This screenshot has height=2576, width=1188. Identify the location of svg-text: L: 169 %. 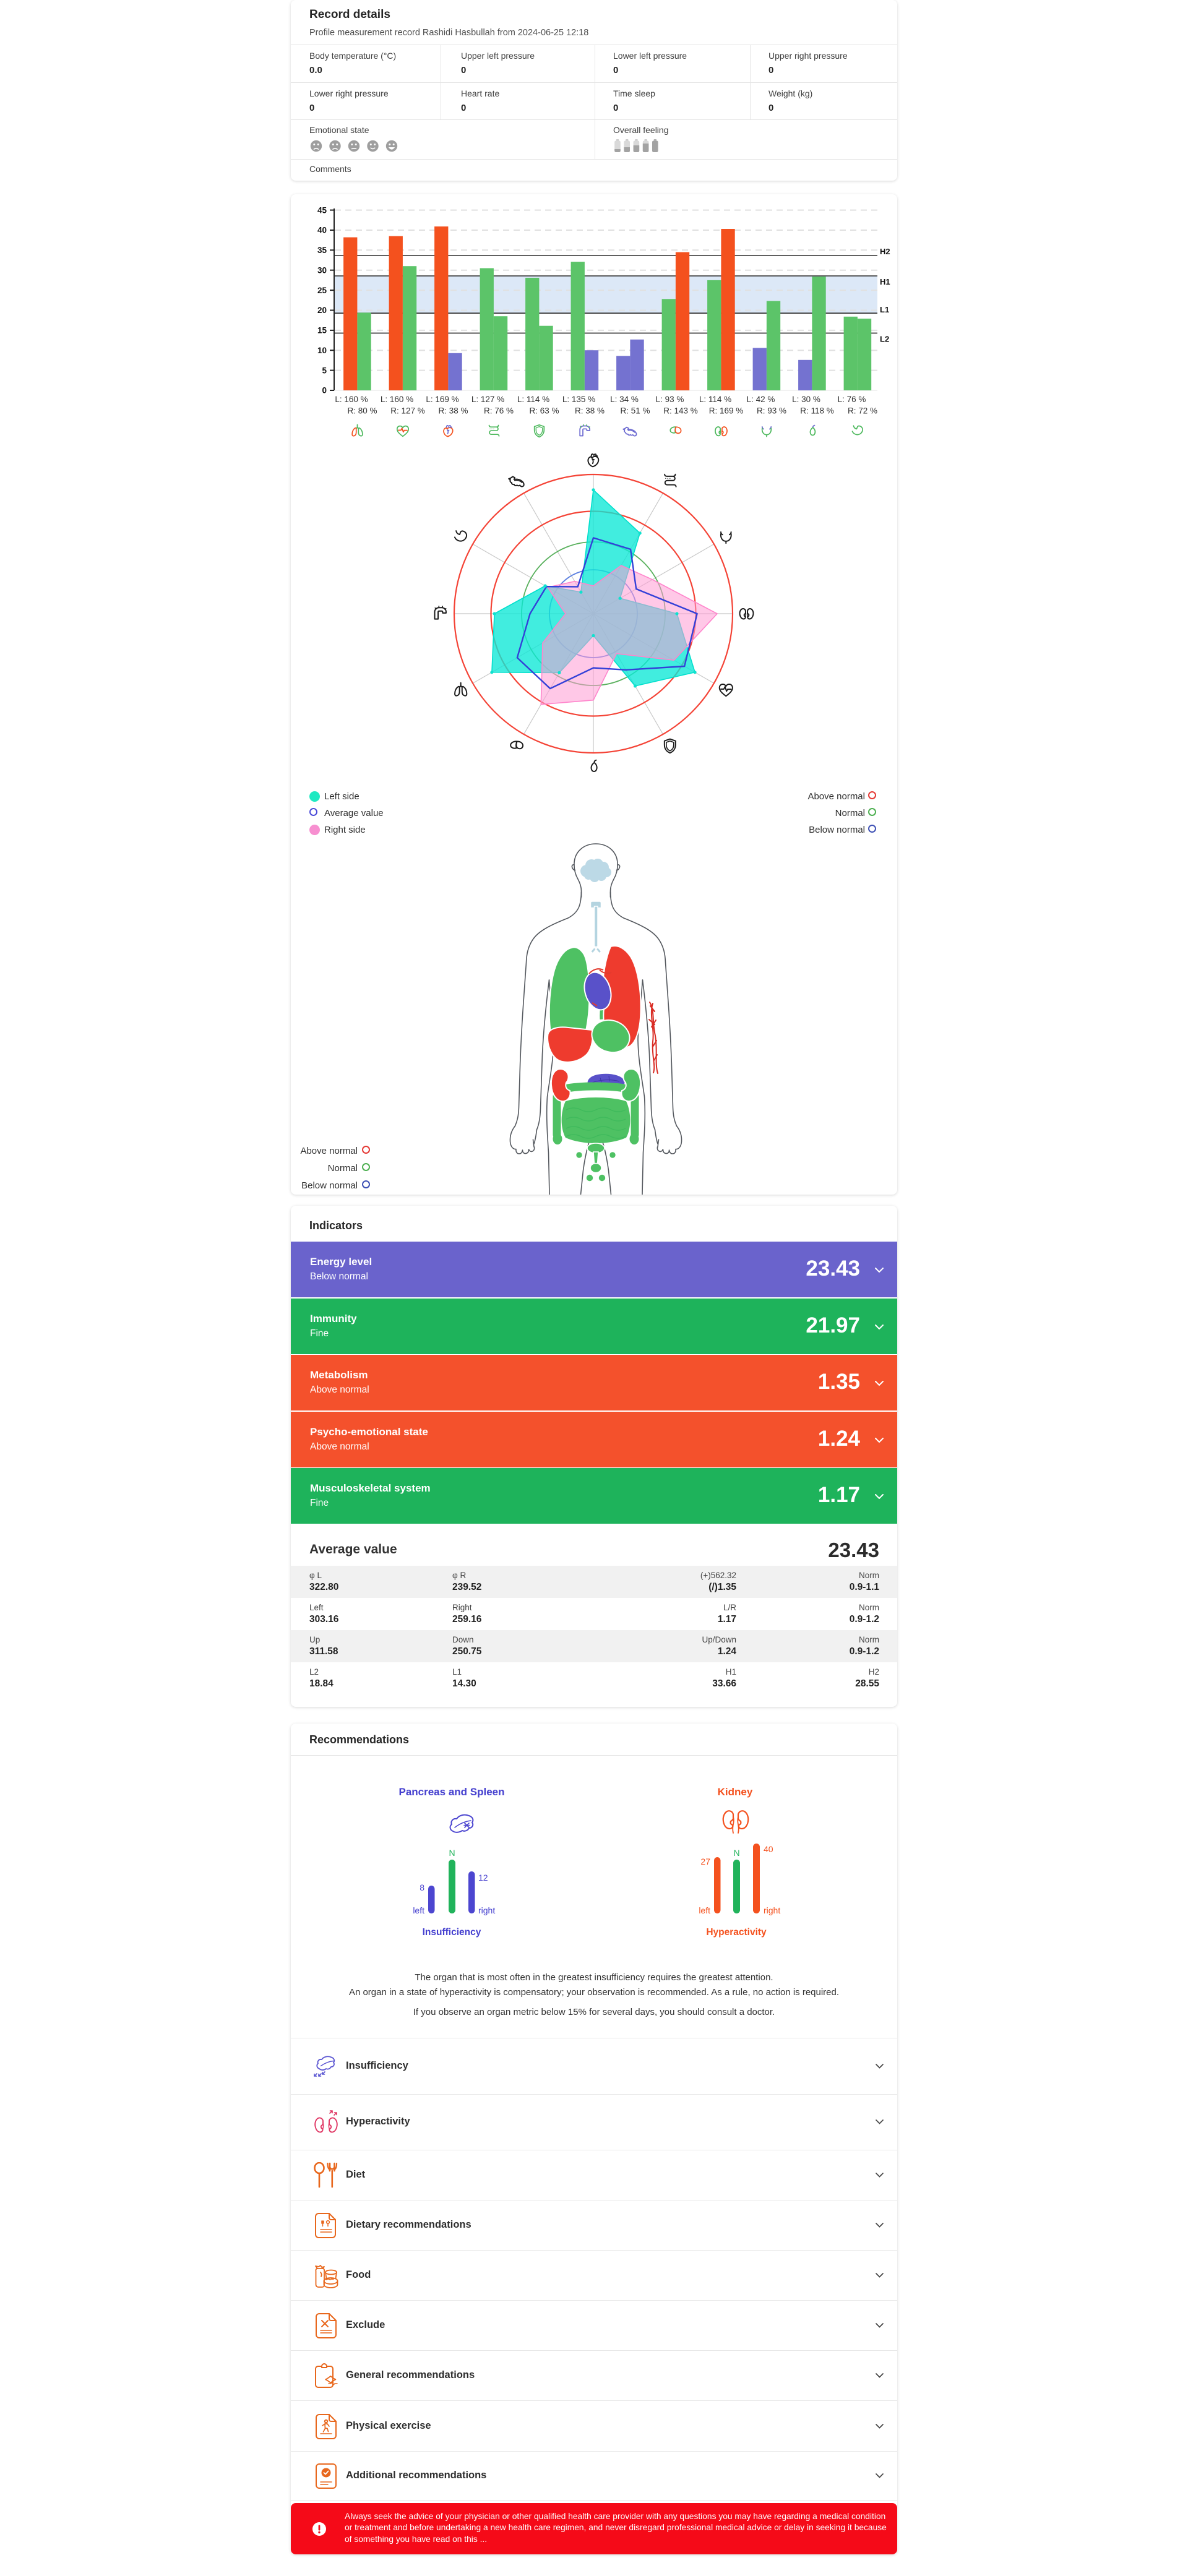
(442, 399).